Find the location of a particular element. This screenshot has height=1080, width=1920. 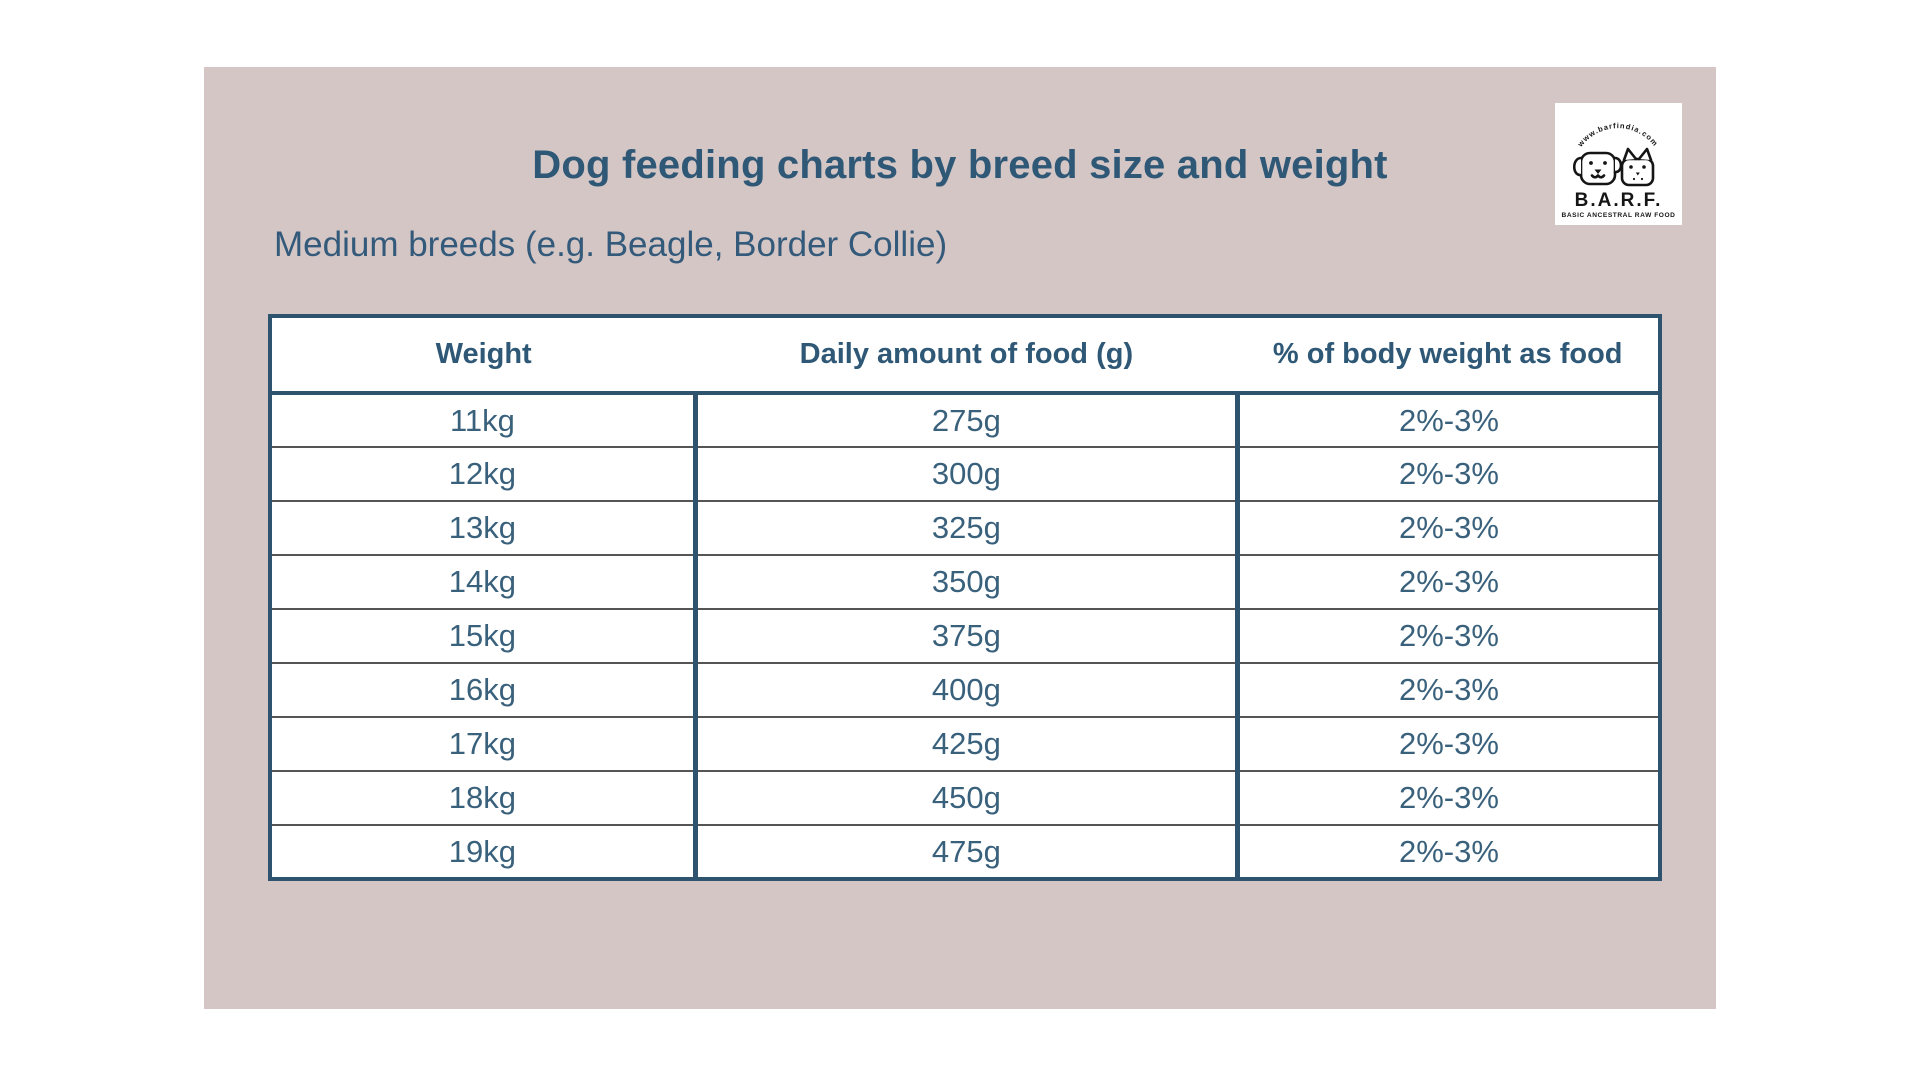

table-cell: 275g is located at coordinates (965, 420).